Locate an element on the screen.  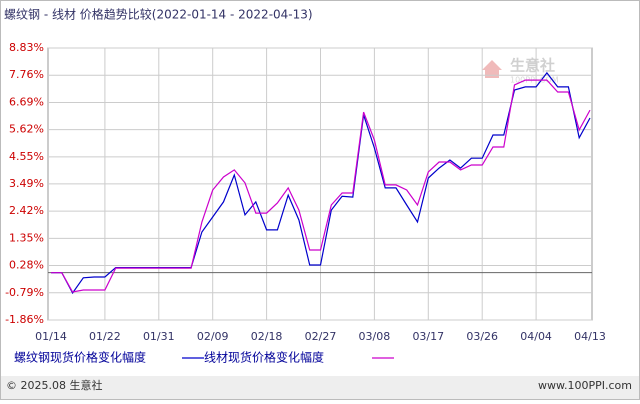
legend-label: 螺纹钢现货价格变化幅度 is located at coordinates (80, 357).